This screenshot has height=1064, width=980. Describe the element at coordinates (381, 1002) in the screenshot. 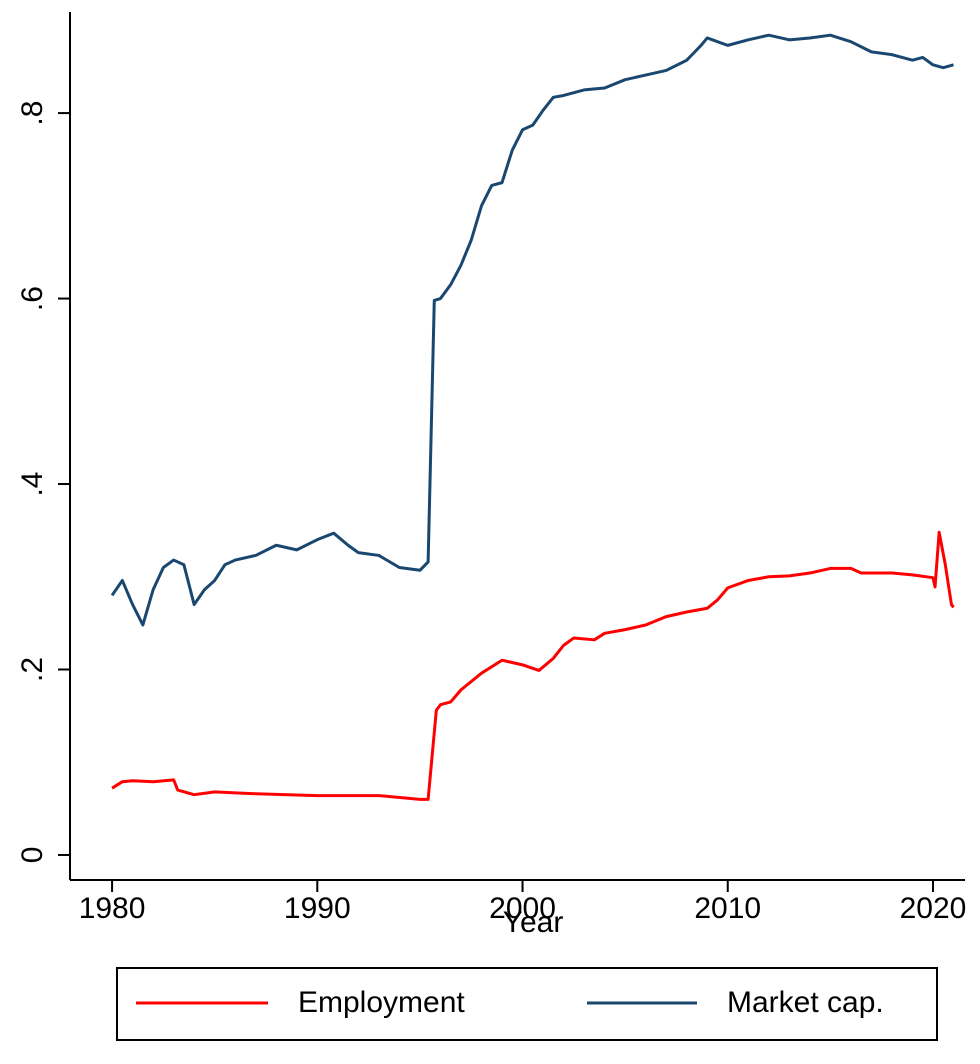

I see `legend-label: Employment` at that location.